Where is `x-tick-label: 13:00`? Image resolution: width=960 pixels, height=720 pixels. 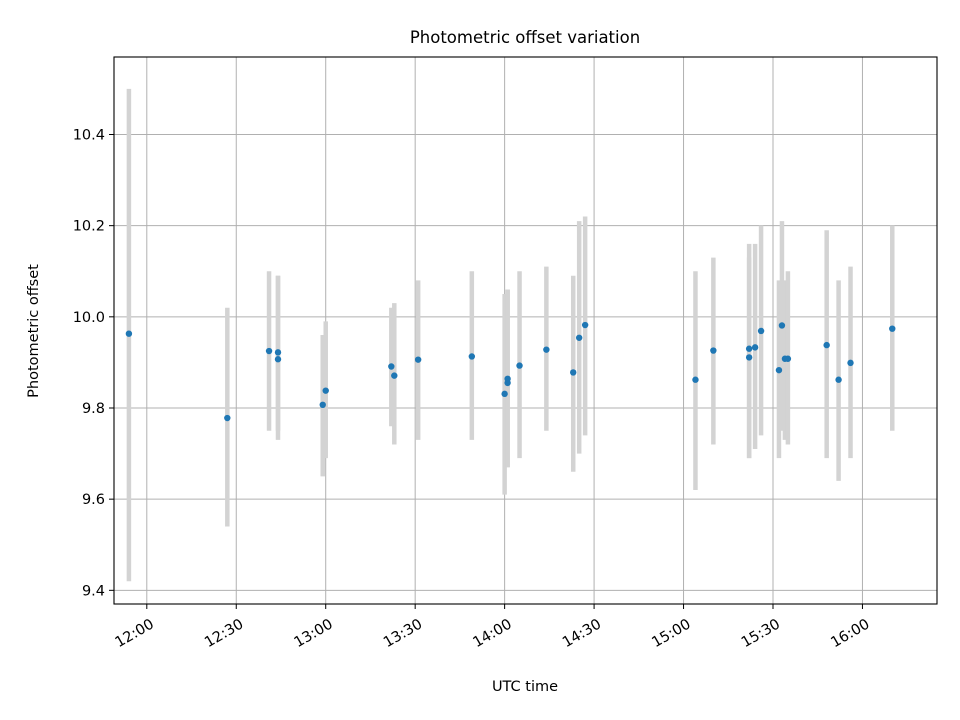
x-tick-label: 13:00 is located at coordinates (314, 633).